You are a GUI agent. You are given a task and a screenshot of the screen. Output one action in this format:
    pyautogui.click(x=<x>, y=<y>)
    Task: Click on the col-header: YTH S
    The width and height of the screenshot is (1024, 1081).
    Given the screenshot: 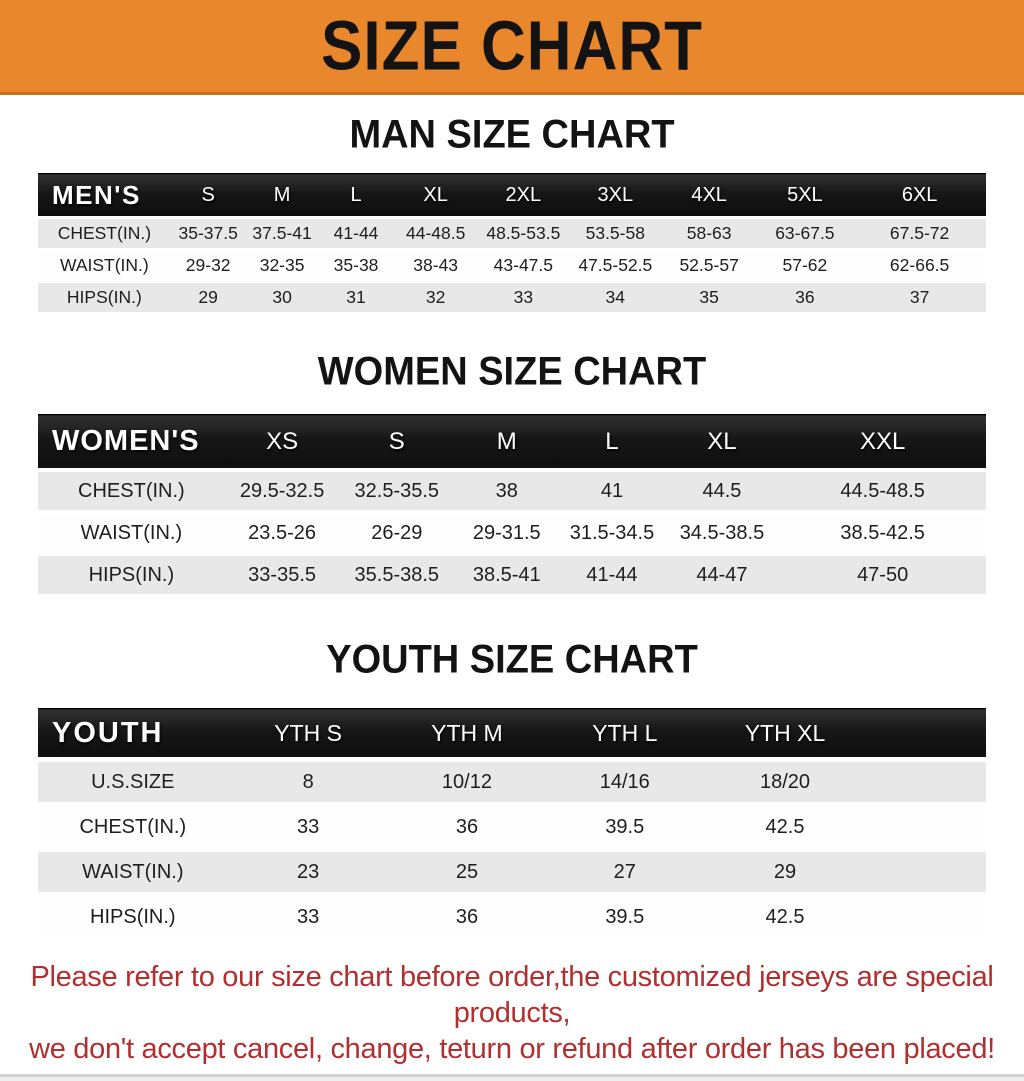 What is the action you would take?
    pyautogui.click(x=308, y=734)
    